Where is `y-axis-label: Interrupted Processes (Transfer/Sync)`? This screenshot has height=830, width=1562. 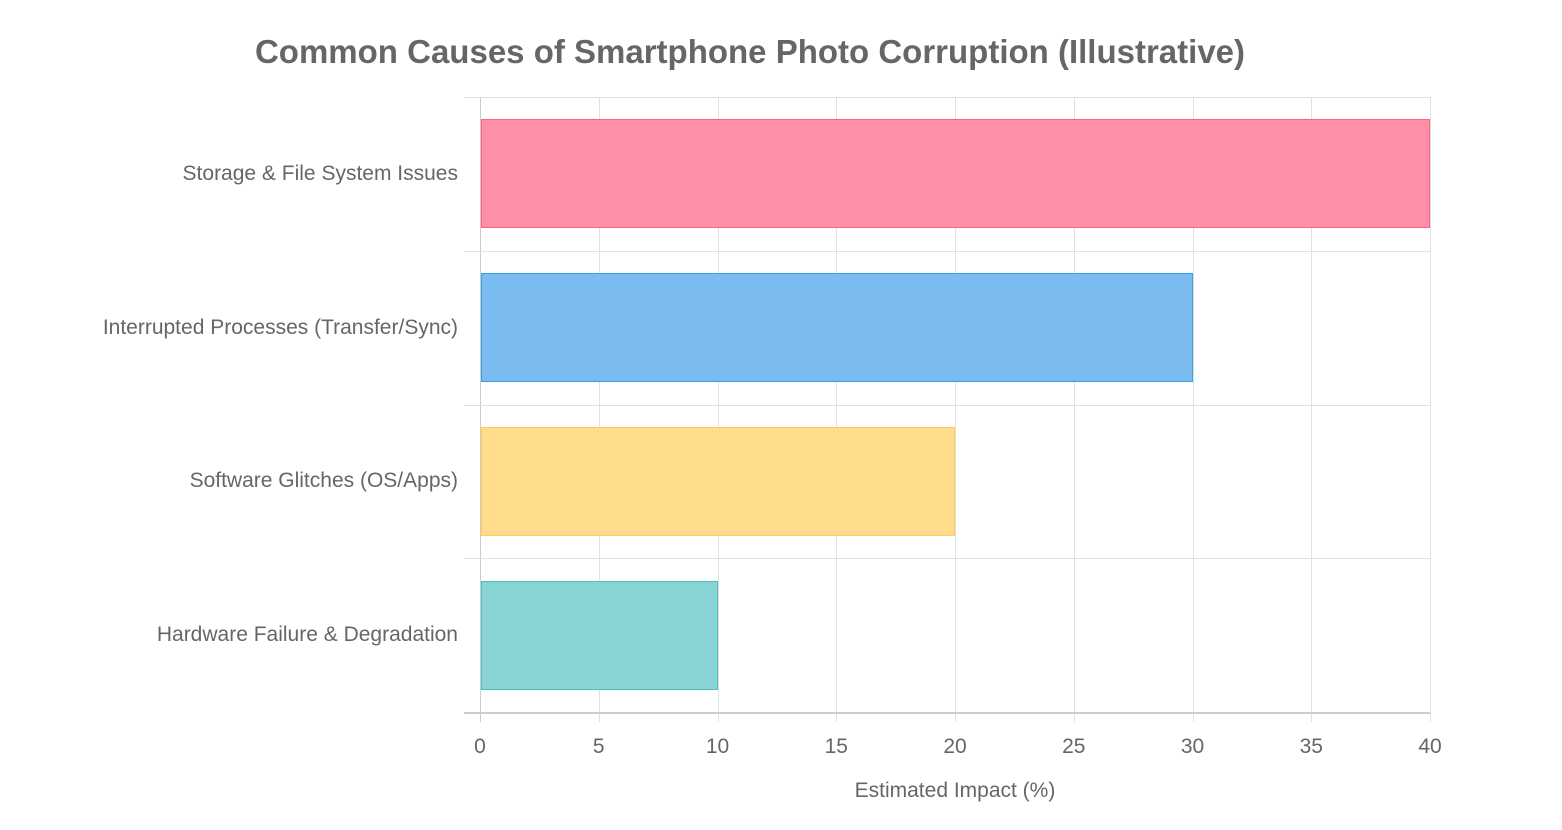 y-axis-label: Interrupted Processes (Transfer/Sync) is located at coordinates (280, 327).